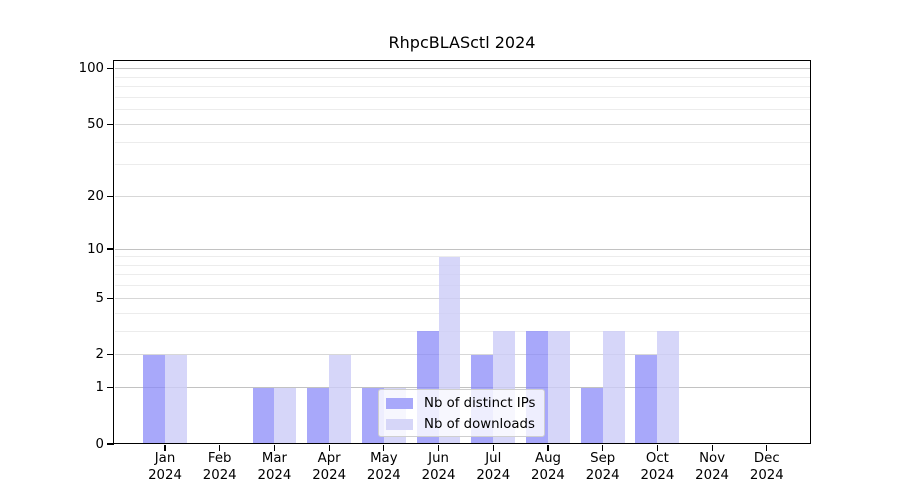  What do you see at coordinates (285, 415) in the screenshot?
I see `bar-downloads-mar` at bounding box center [285, 415].